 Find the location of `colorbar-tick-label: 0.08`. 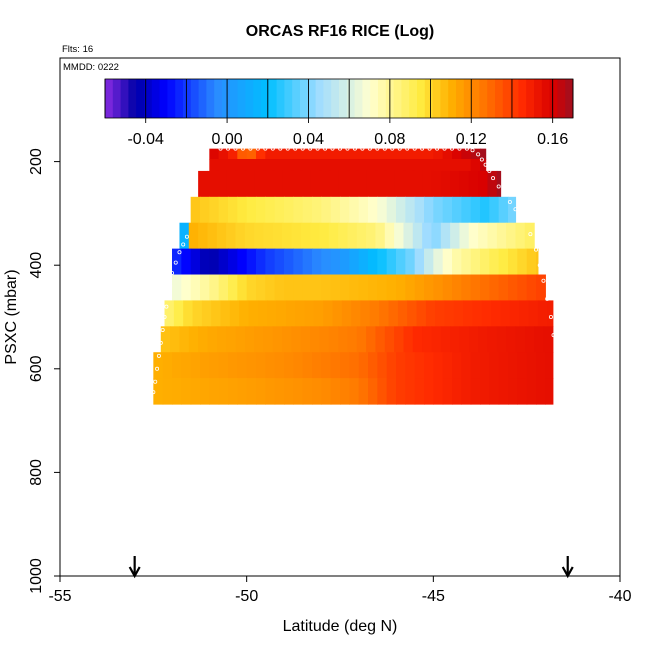

colorbar-tick-label: 0.08 is located at coordinates (389, 139).